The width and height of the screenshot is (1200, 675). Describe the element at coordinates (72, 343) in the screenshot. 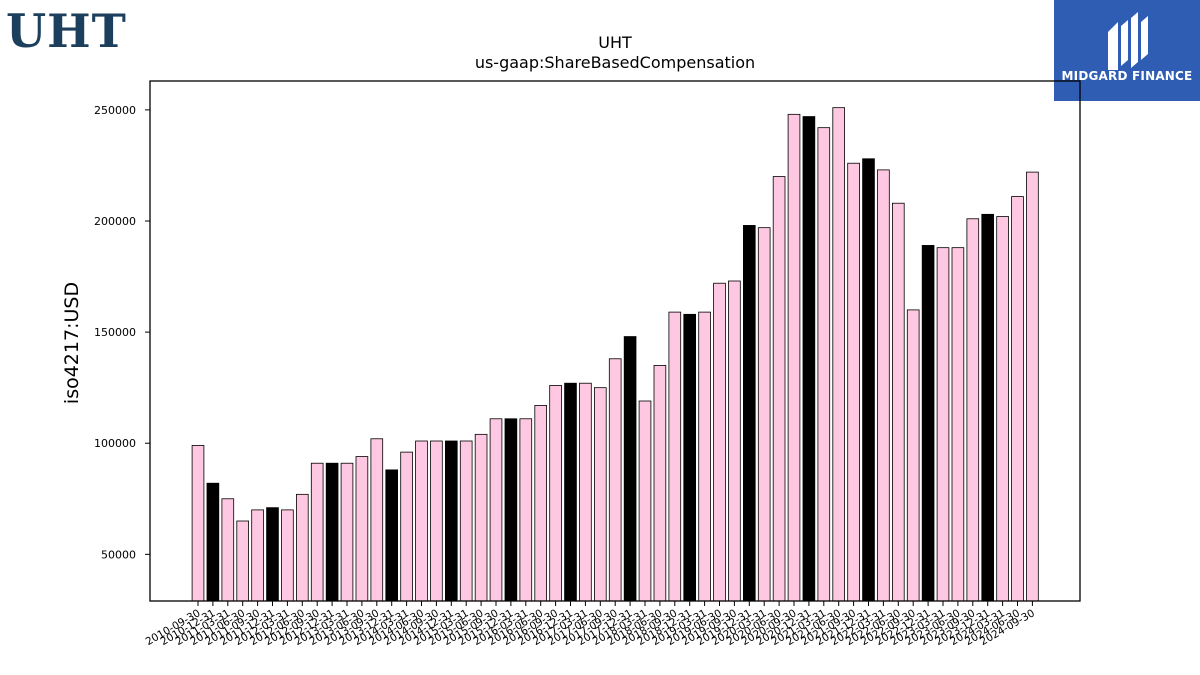

I see `y-axis-label: iso4217:USD` at that location.